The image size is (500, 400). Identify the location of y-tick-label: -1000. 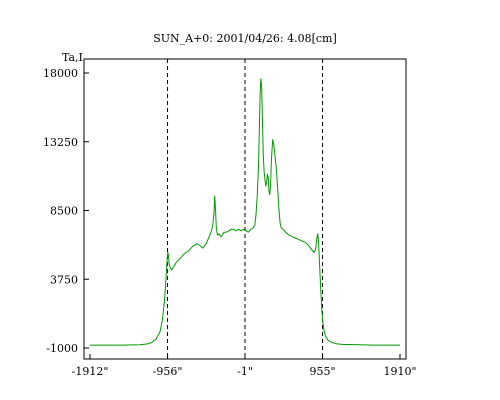
(62, 348).